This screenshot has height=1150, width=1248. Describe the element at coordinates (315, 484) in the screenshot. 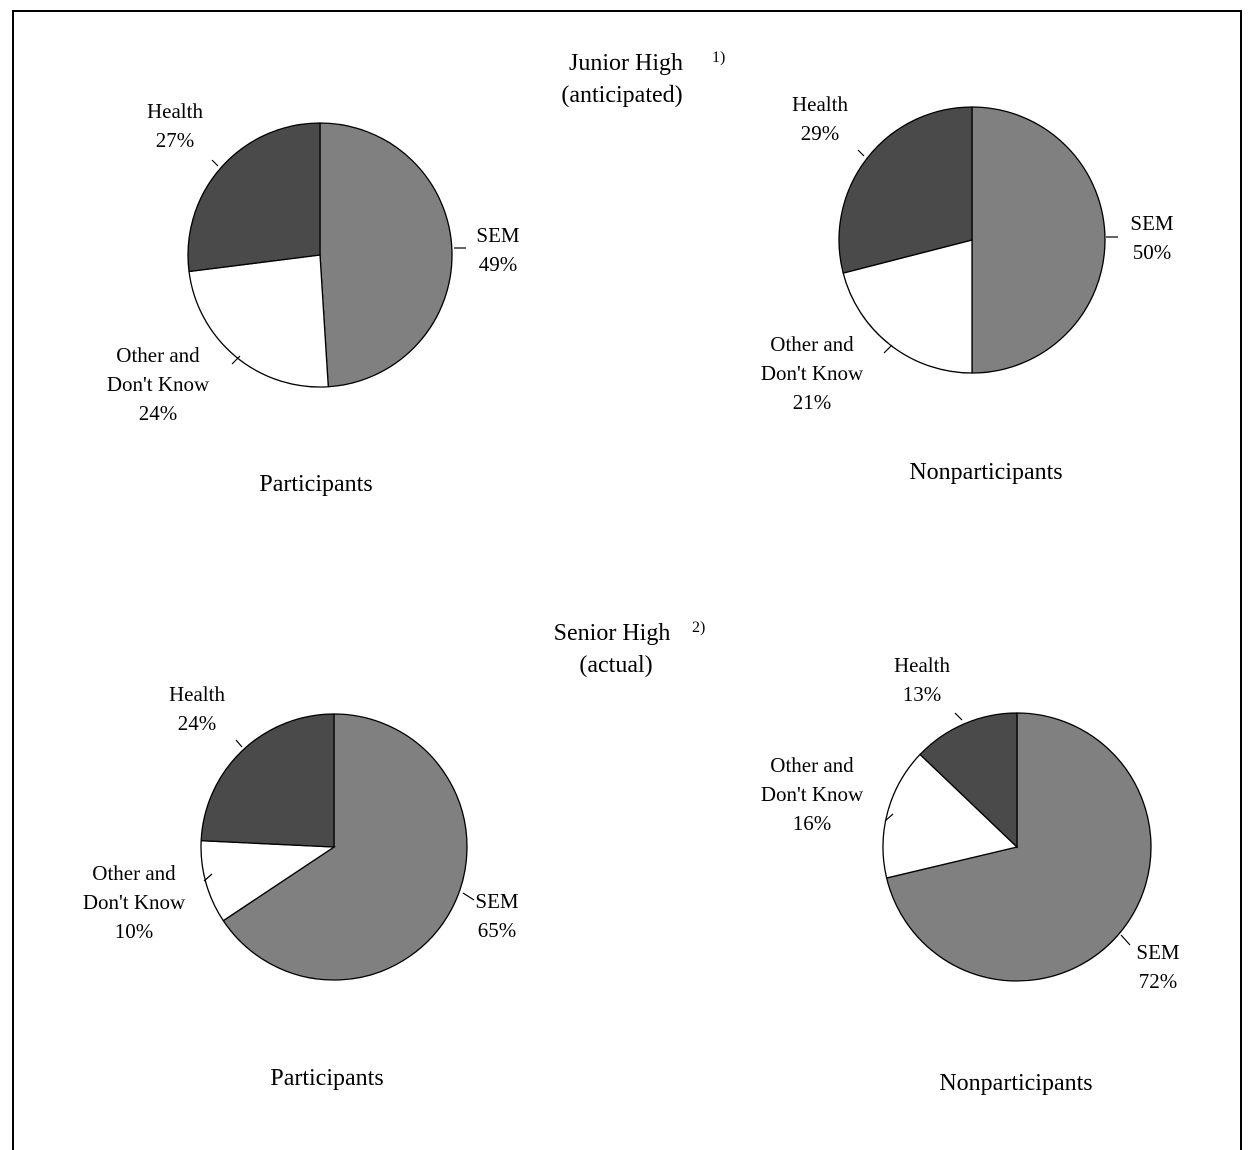

I see `caption-junior-participants: Participants` at that location.